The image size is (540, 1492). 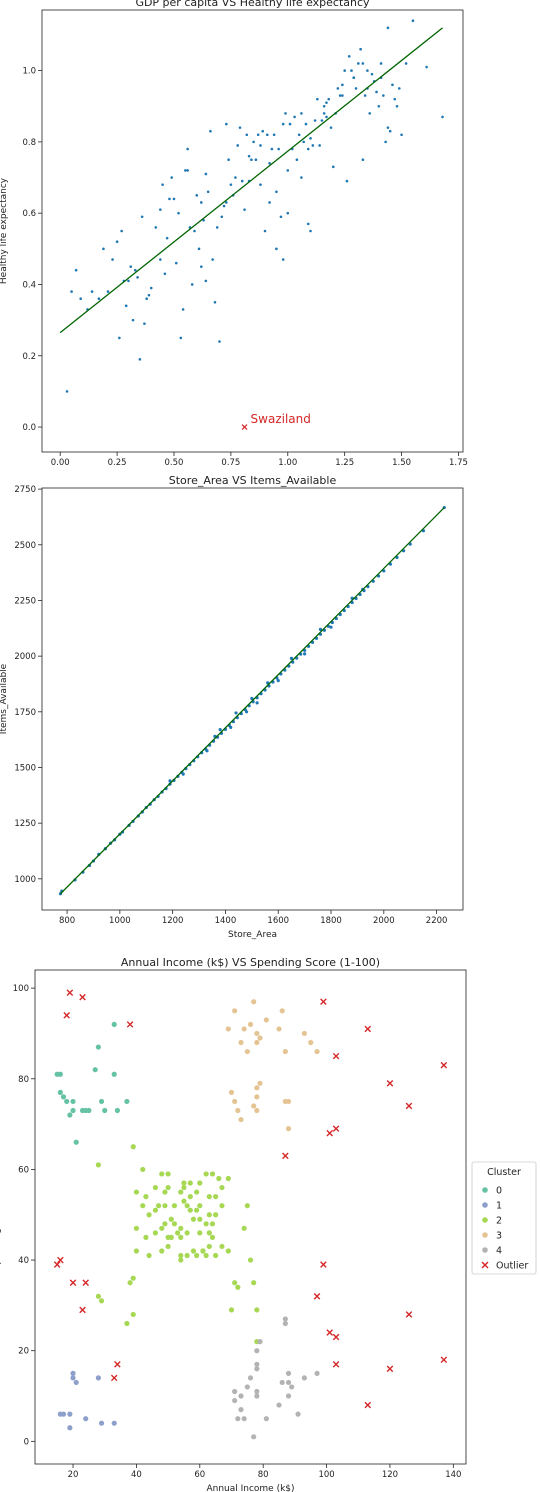 I want to click on x-tick-label: 1.00, so click(x=287, y=463).